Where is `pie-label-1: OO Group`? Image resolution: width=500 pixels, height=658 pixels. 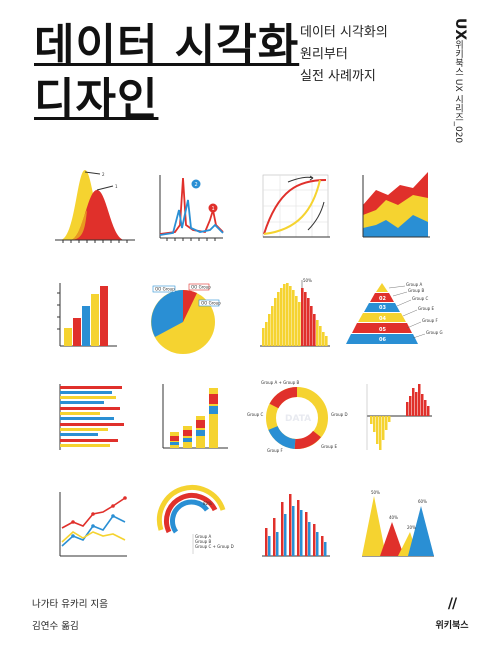
pie-label-1: OO Group is located at coordinates (165, 289).